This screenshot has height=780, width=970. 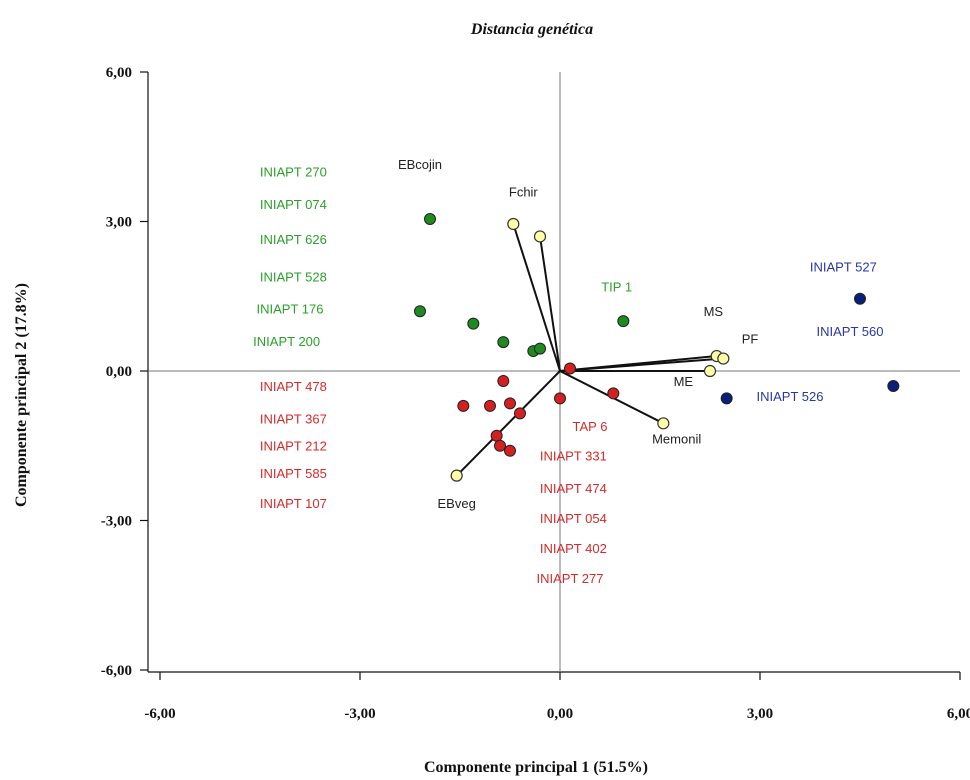 I want to click on vector-label: MS, so click(x=714, y=311).